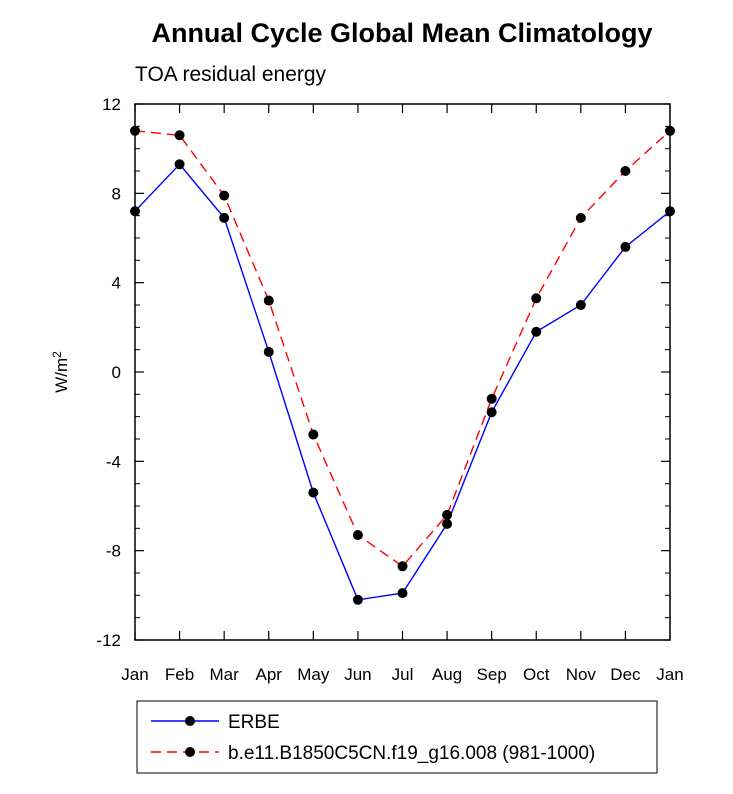 This screenshot has width=733, height=794. What do you see at coordinates (581, 674) in the screenshot?
I see `x-tick-label: Nov` at bounding box center [581, 674].